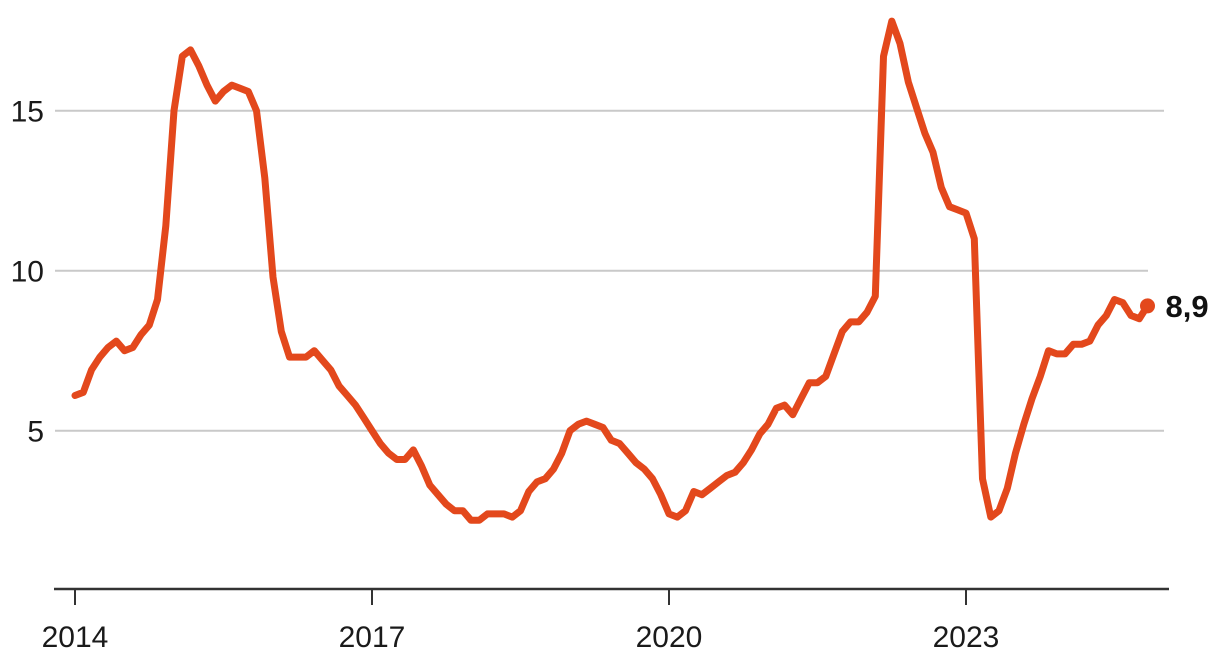 The image size is (1220, 668). I want to click on x-tick-label-2023: 2023, so click(966, 637).